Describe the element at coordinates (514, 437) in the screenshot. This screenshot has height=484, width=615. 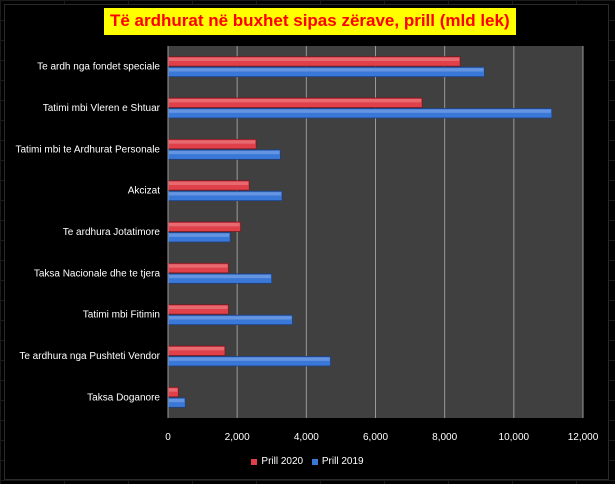
I see `x-tick-label: 10,000` at that location.